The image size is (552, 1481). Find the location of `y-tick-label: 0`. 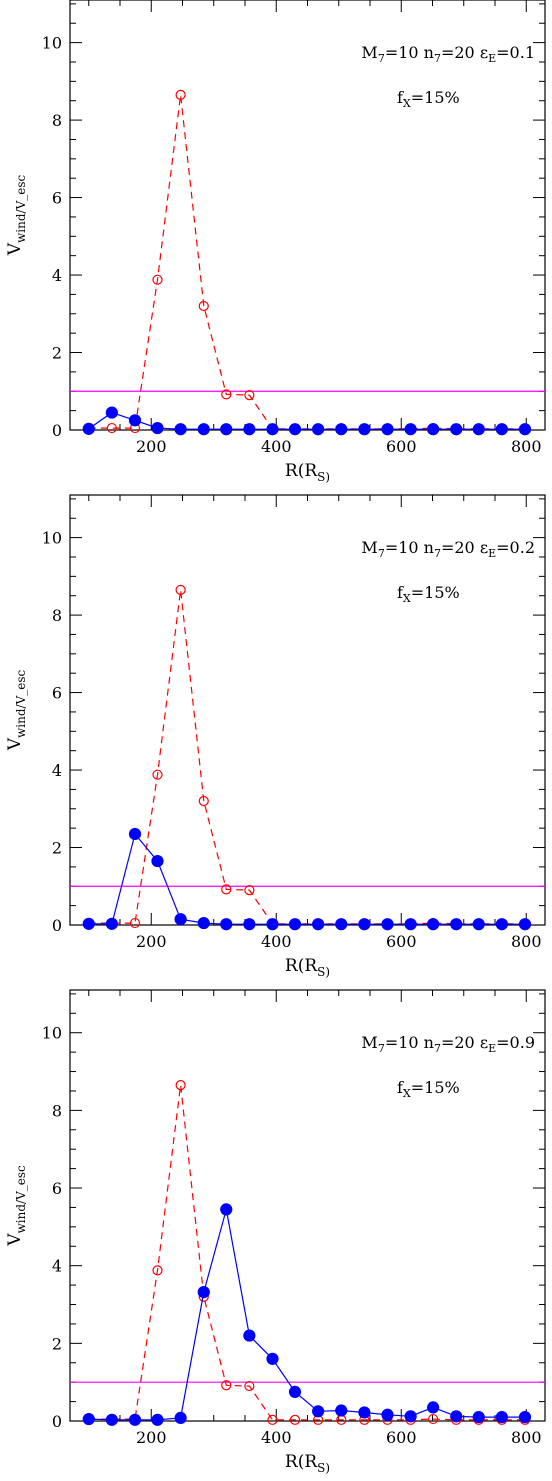

y-tick-label: 0 is located at coordinates (57, 1421).